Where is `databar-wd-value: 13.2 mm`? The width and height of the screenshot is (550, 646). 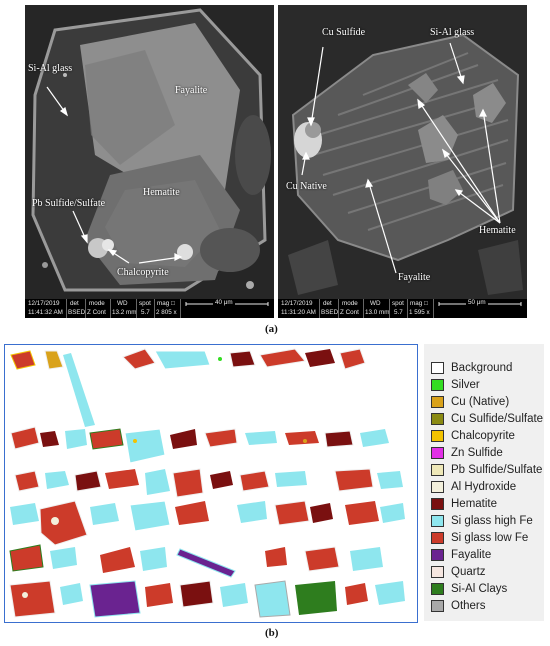
databar-wd-value: 13.2 mm is located at coordinates (124, 312).